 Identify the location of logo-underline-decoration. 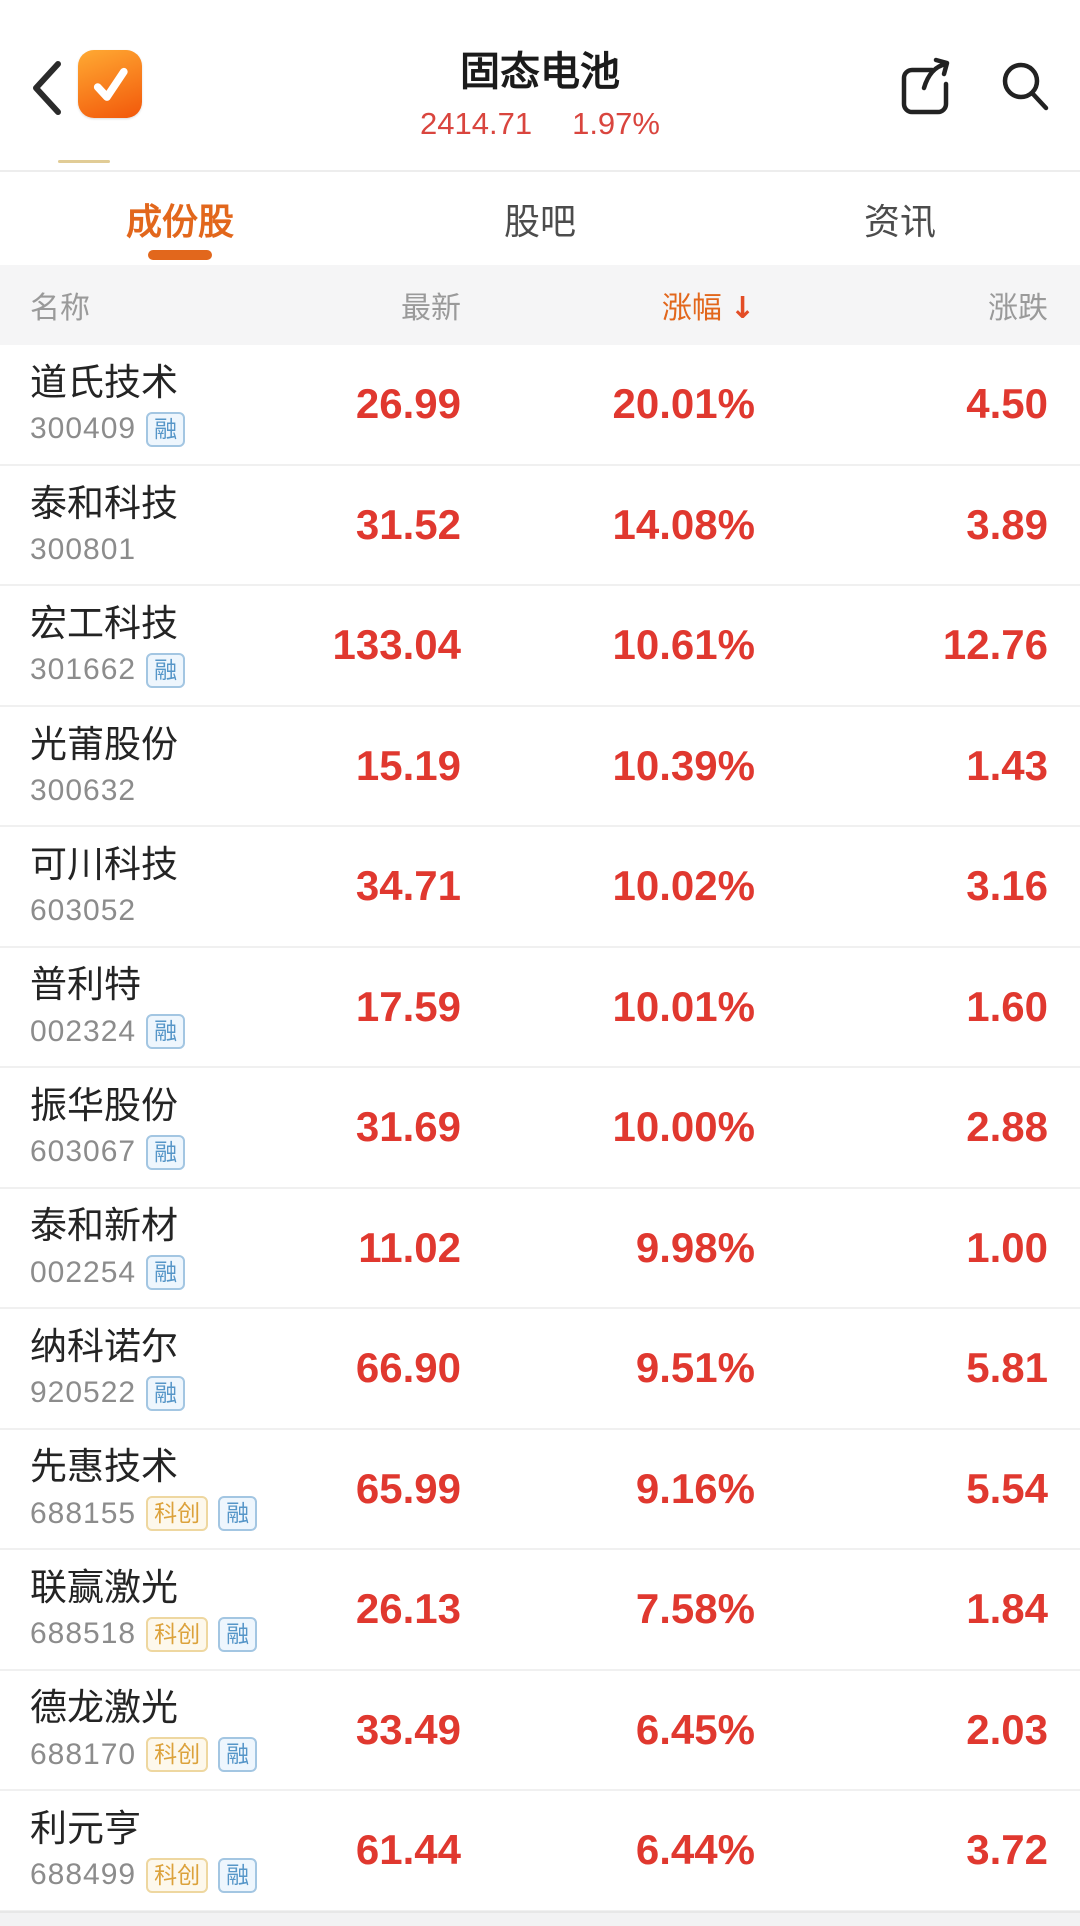
(84, 161).